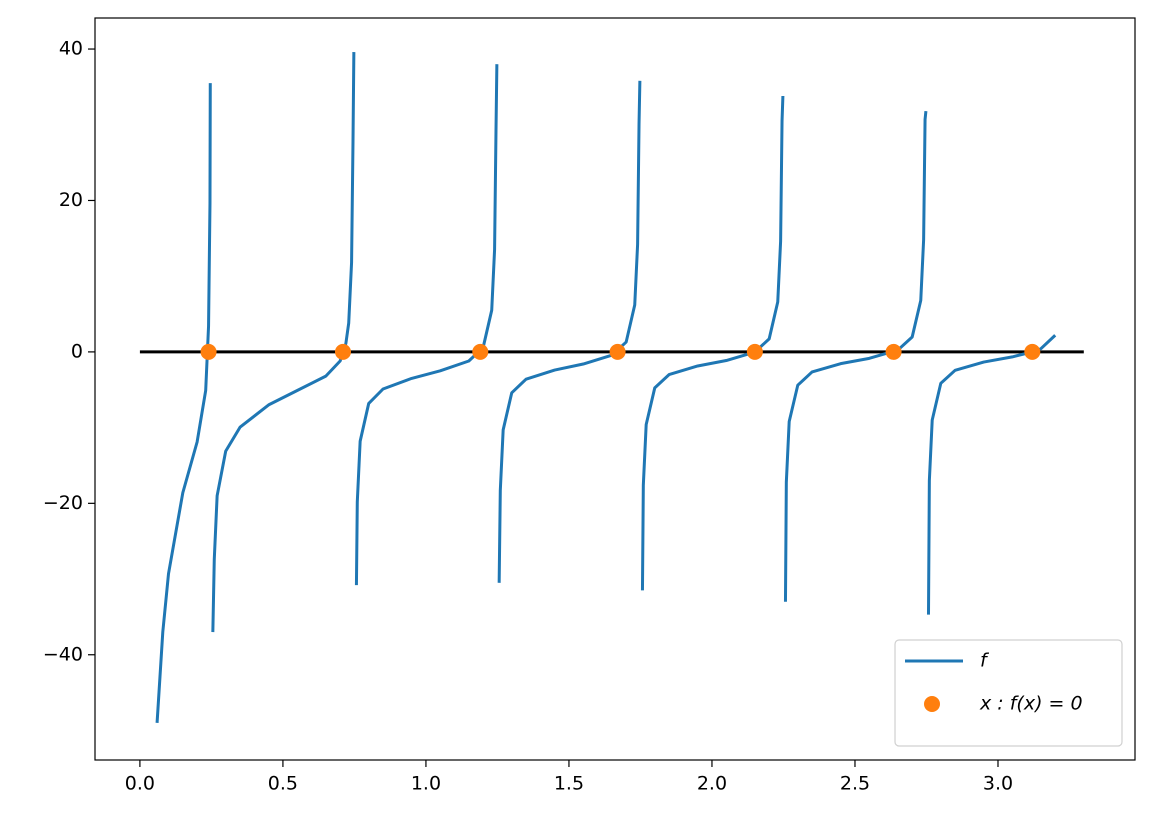 The width and height of the screenshot is (1154, 822). I want to click on y-tick-label: 20, so click(71, 200).